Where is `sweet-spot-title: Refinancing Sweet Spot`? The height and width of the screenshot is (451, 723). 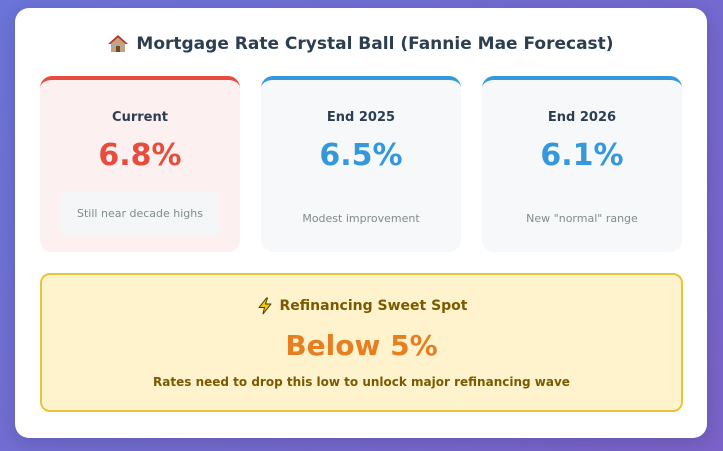
sweet-spot-title: Refinancing Sweet Spot is located at coordinates (373, 306).